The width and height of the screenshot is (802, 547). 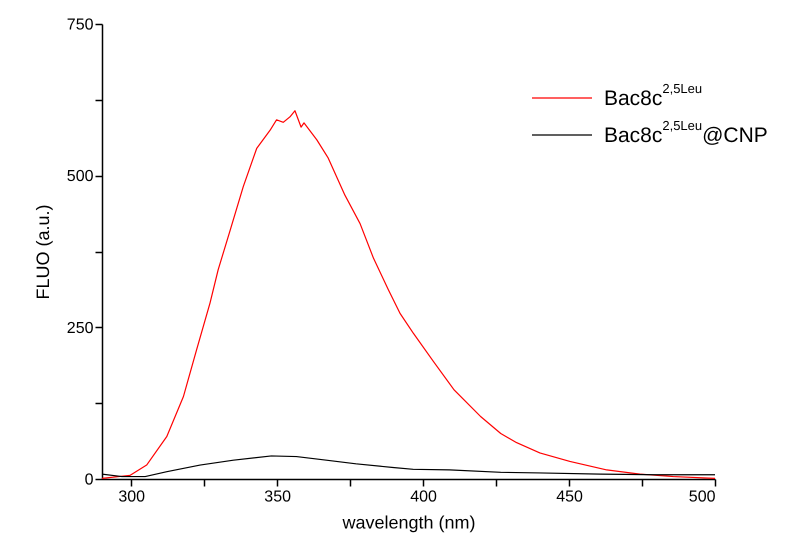 I want to click on x-tick-label: 450, so click(x=569, y=497).